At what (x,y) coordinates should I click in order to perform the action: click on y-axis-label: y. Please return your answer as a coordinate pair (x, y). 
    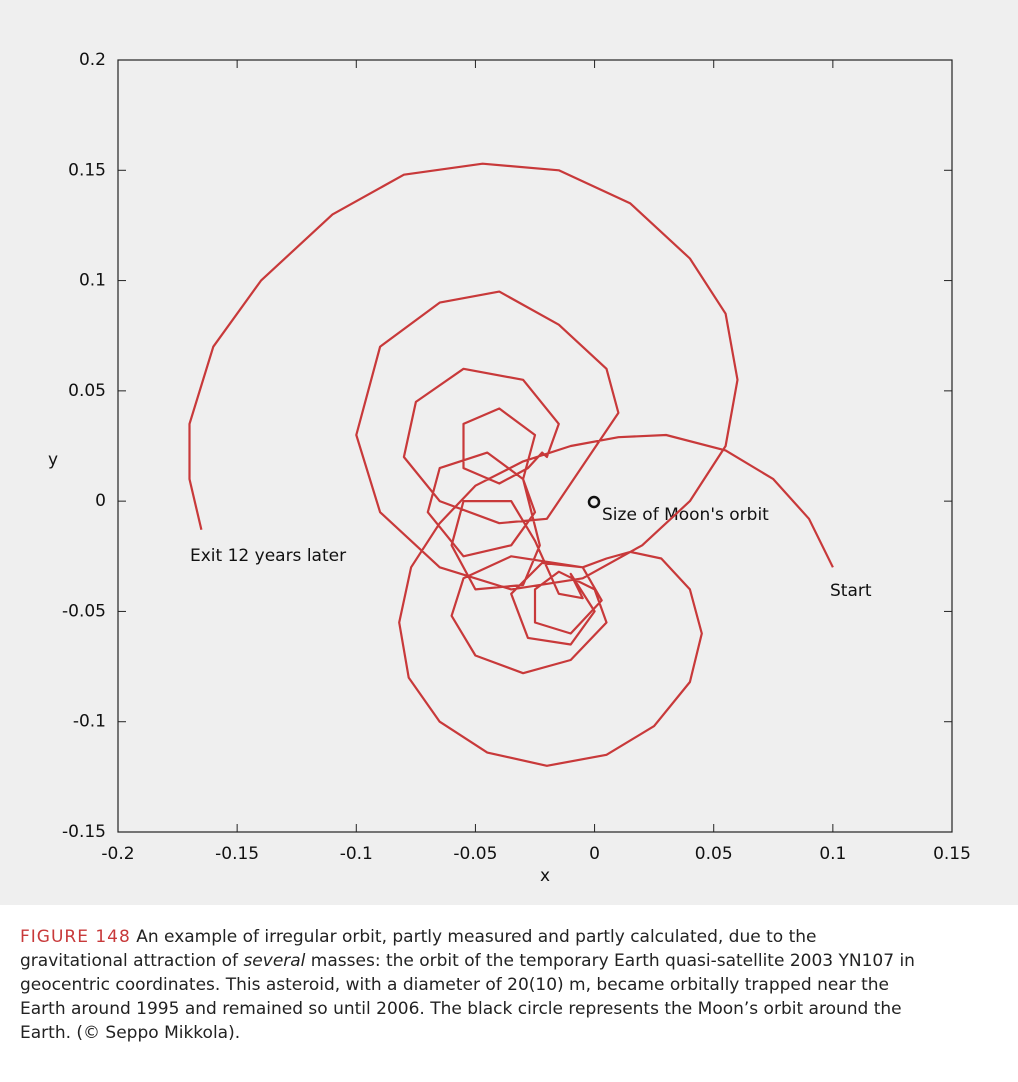
    Looking at the image, I should click on (53, 460).